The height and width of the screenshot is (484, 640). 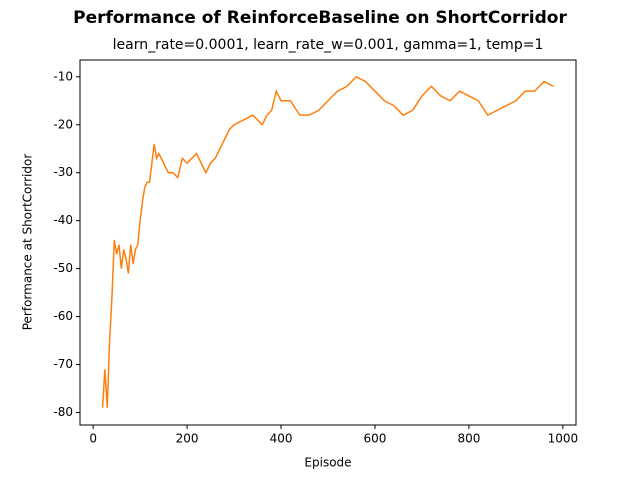 What do you see at coordinates (63, 412) in the screenshot?
I see `y-tick-label: -80` at bounding box center [63, 412].